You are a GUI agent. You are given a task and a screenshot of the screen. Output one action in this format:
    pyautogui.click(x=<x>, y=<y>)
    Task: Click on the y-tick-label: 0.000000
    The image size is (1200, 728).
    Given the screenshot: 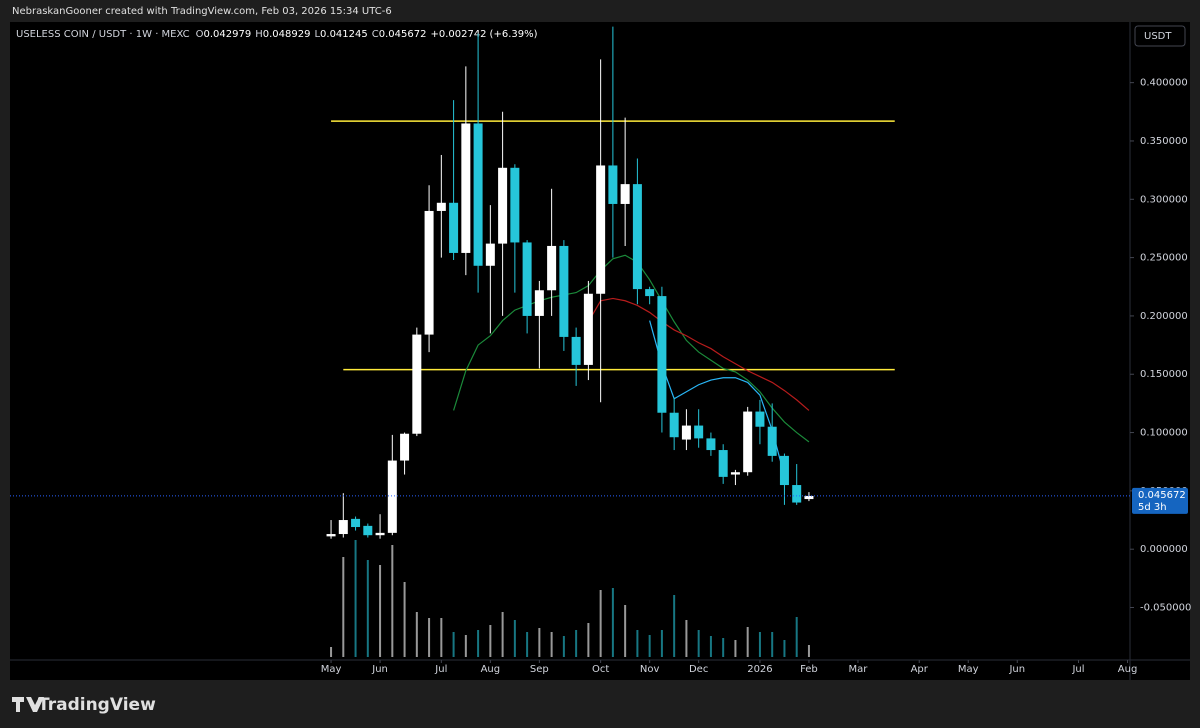 What is the action you would take?
    pyautogui.click(x=1164, y=549)
    